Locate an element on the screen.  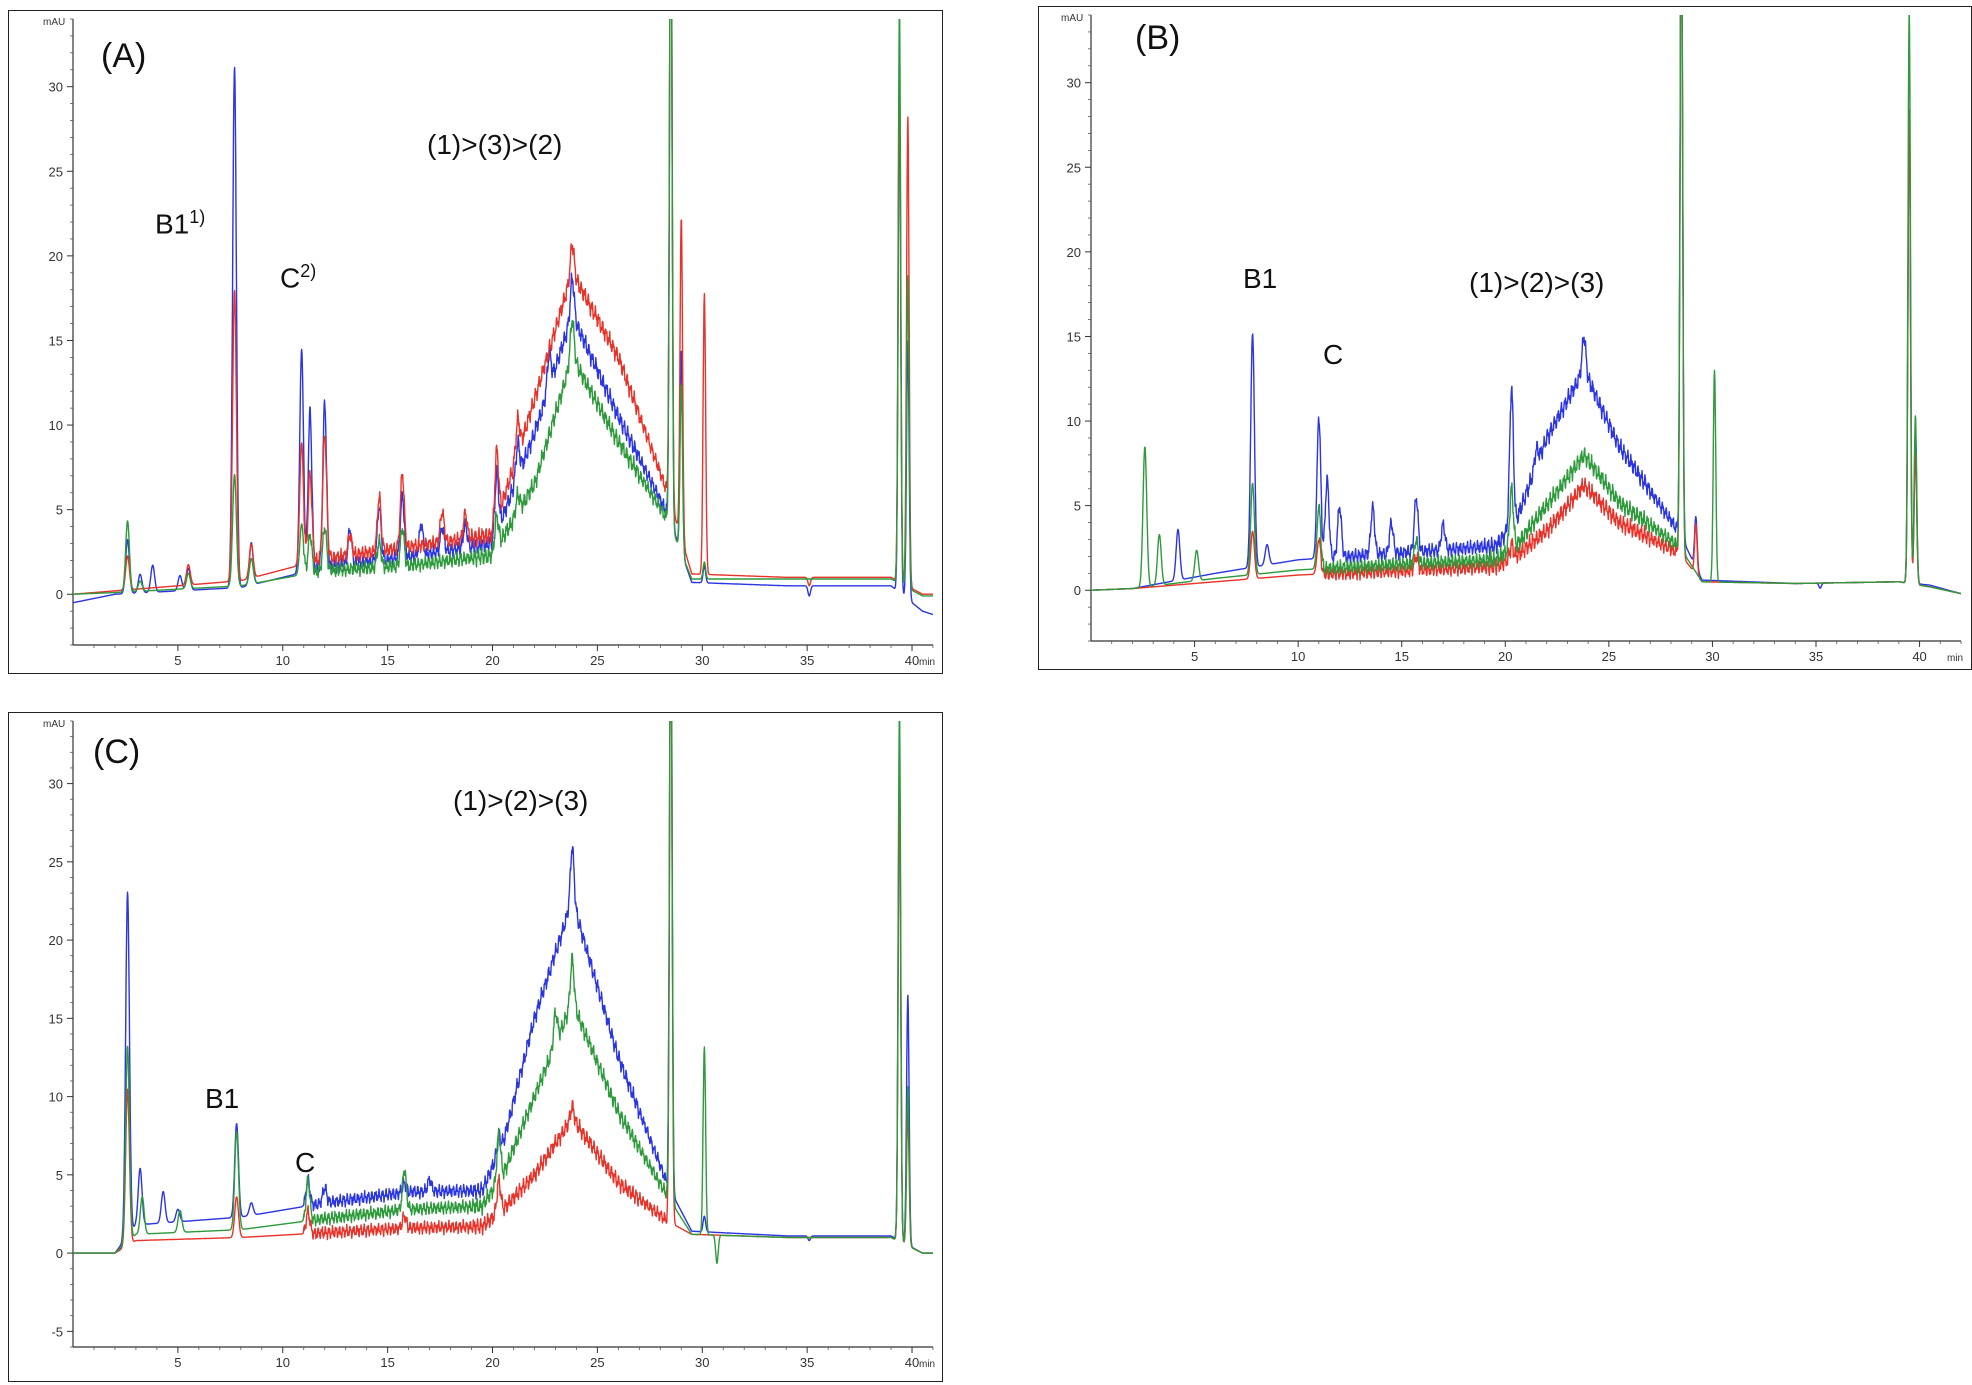
peak-label-c-c: C is located at coordinates (305, 1162).